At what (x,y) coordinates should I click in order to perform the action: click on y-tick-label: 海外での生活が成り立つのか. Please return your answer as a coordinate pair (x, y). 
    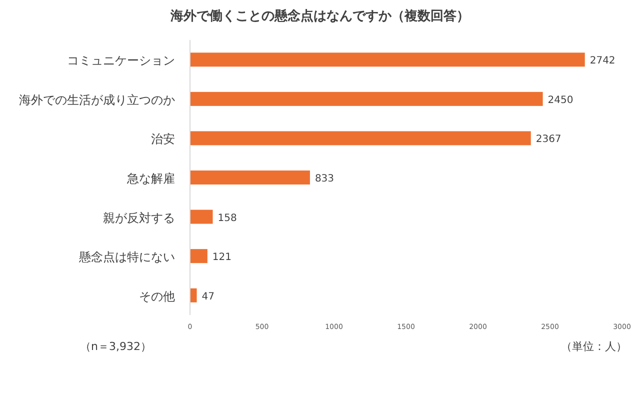
    Looking at the image, I should click on (97, 99).